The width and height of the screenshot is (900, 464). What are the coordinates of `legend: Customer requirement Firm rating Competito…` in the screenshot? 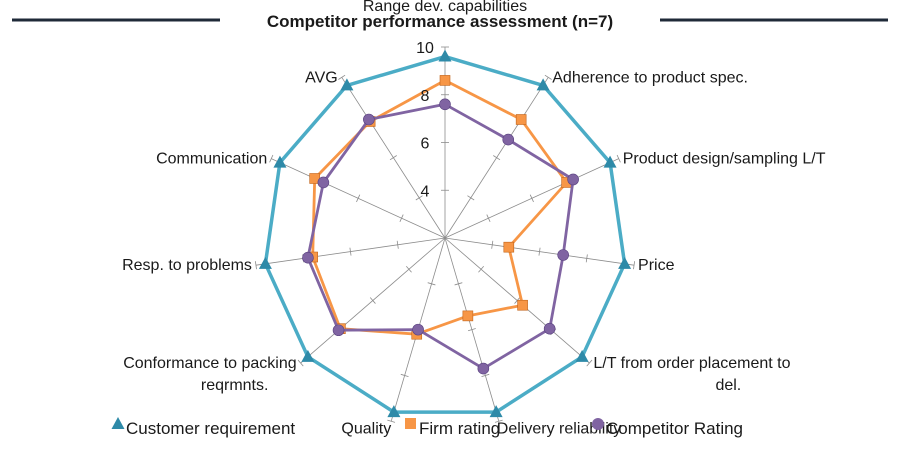 It's located at (427, 427).